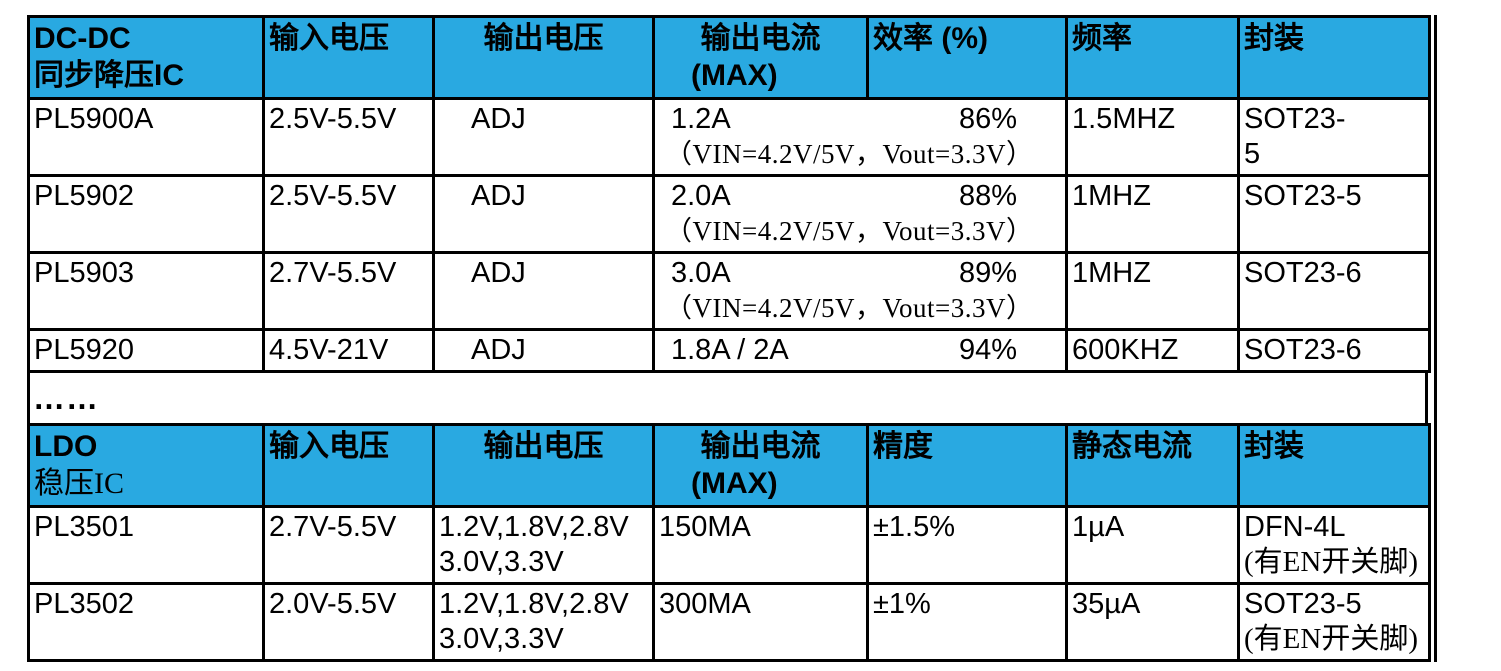  What do you see at coordinates (967, 545) in the screenshot?
I see `accuracy-cell: ±1.5%` at bounding box center [967, 545].